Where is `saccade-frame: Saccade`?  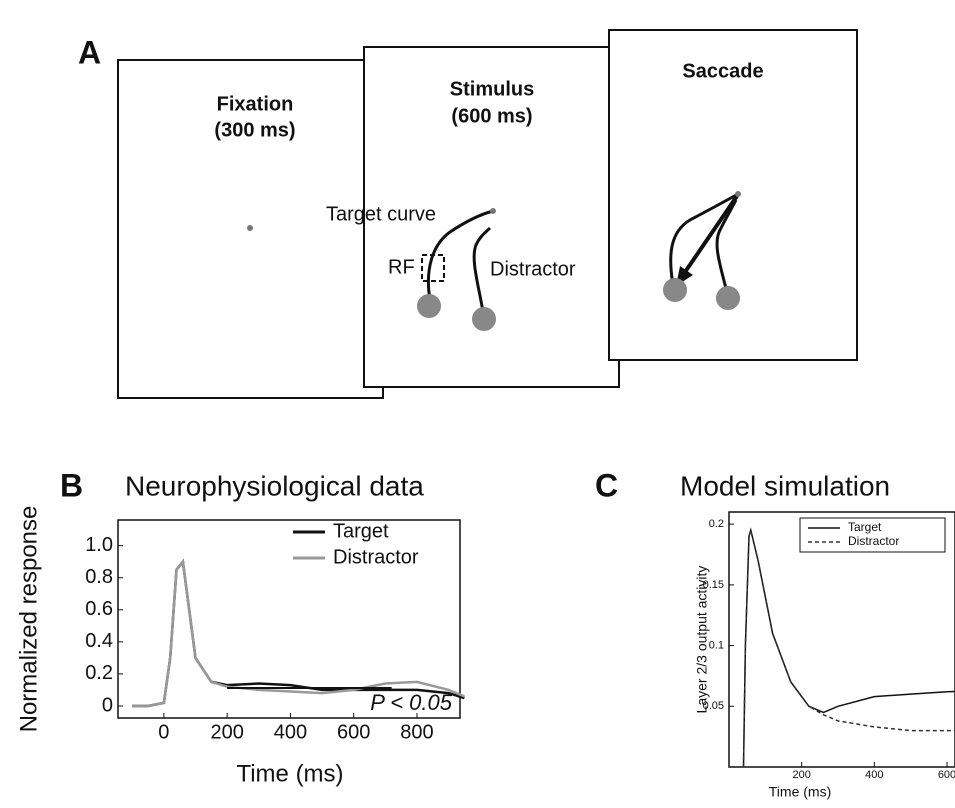 saccade-frame: Saccade is located at coordinates (733, 195).